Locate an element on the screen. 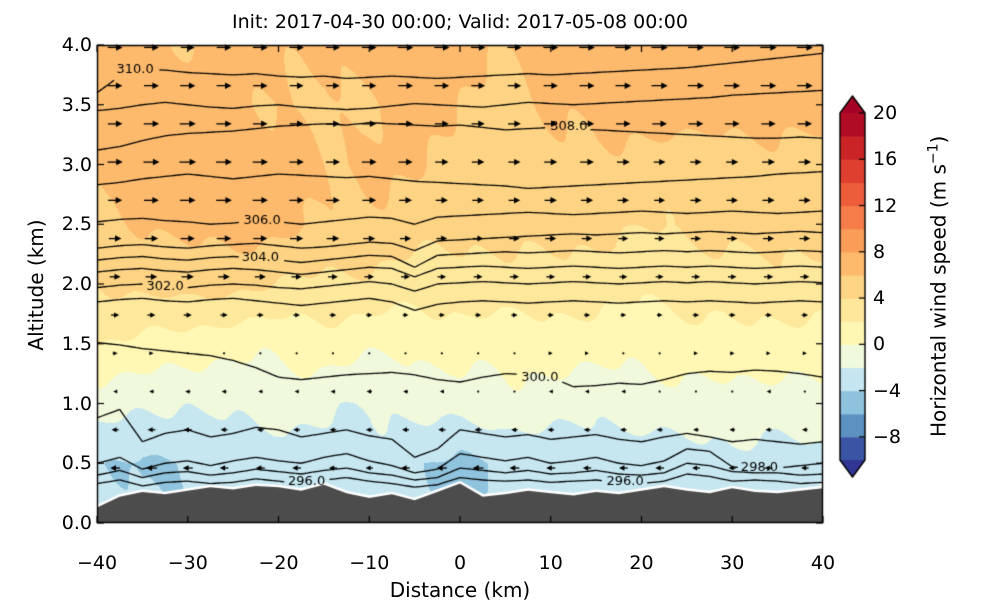 This screenshot has height=600, width=1000. colorbar-tick-label: 16 is located at coordinates (885, 159).